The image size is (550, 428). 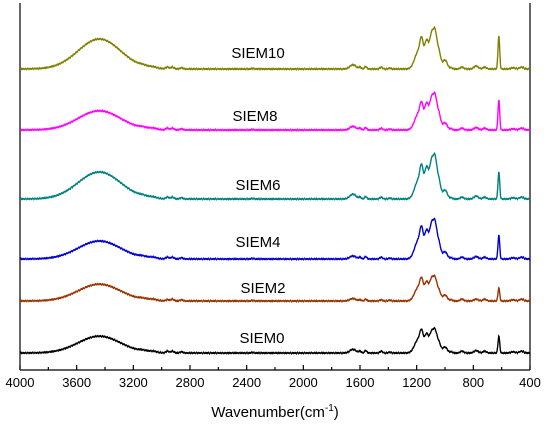 What do you see at coordinates (329, 408) in the screenshot?
I see `x-axis-title-superscript: -1` at bounding box center [329, 408].